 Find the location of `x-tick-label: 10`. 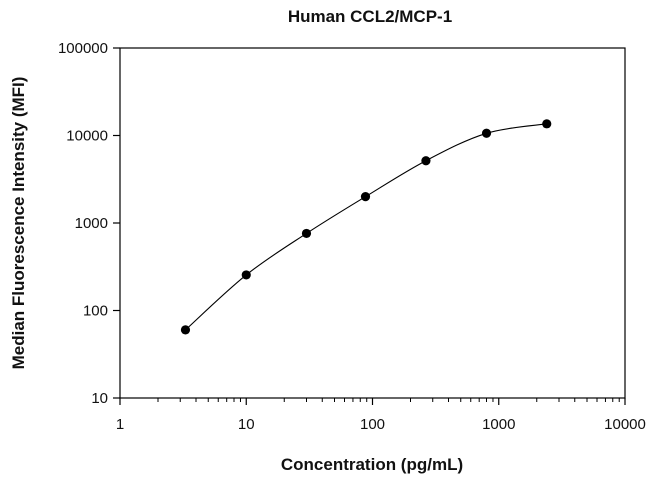

x-tick-label: 10 is located at coordinates (246, 424).